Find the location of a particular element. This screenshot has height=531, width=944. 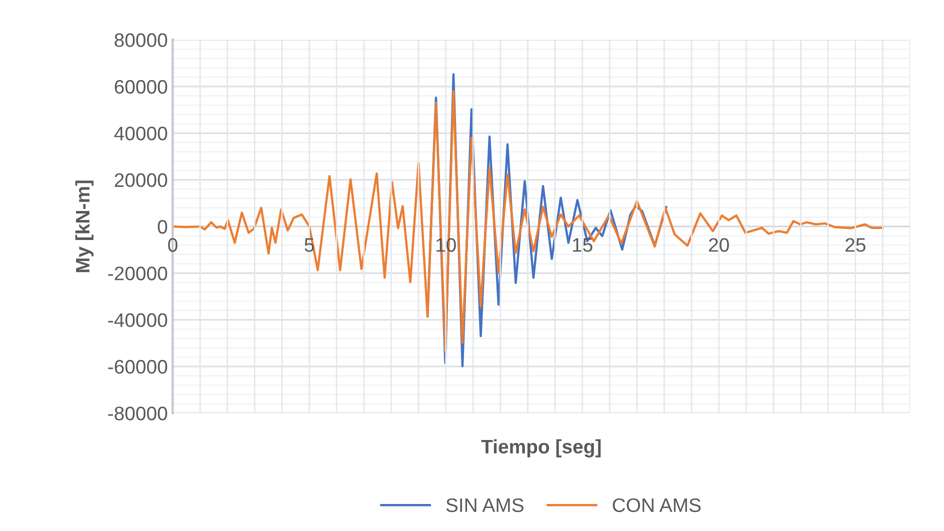

x-tick-label: 15 is located at coordinates (582, 245).